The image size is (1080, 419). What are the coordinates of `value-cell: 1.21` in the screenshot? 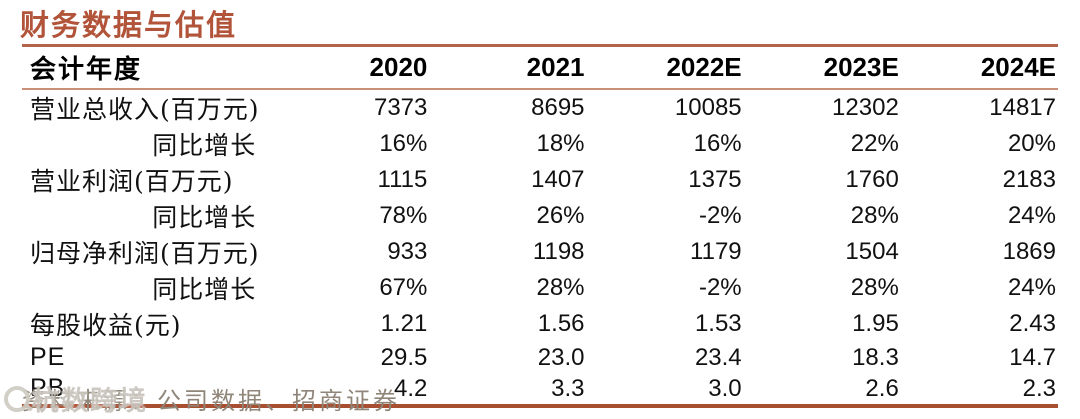 It's located at (404, 323).